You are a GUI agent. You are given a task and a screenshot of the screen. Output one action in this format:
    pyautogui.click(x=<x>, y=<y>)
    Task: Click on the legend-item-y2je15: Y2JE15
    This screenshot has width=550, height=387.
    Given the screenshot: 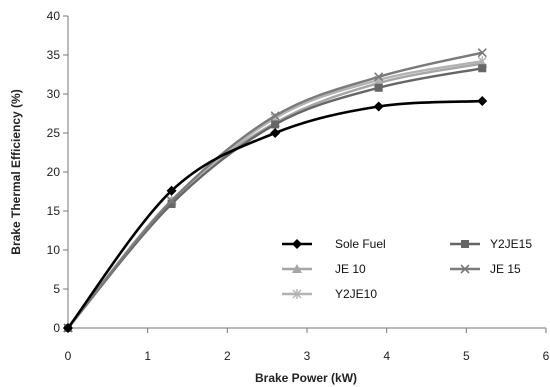 What is the action you would take?
    pyautogui.click(x=491, y=244)
    